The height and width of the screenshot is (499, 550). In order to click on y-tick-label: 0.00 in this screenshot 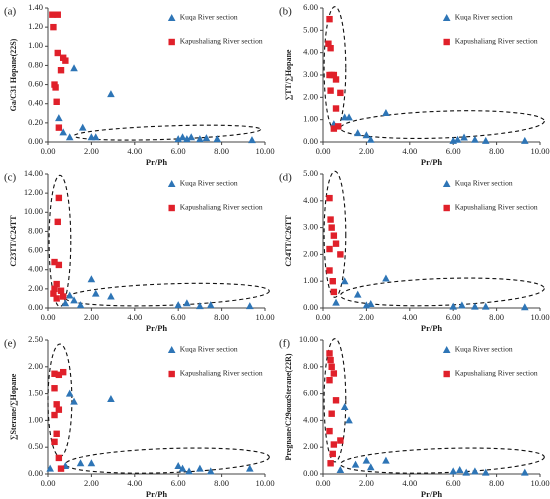, I will do `click(310, 473)`.